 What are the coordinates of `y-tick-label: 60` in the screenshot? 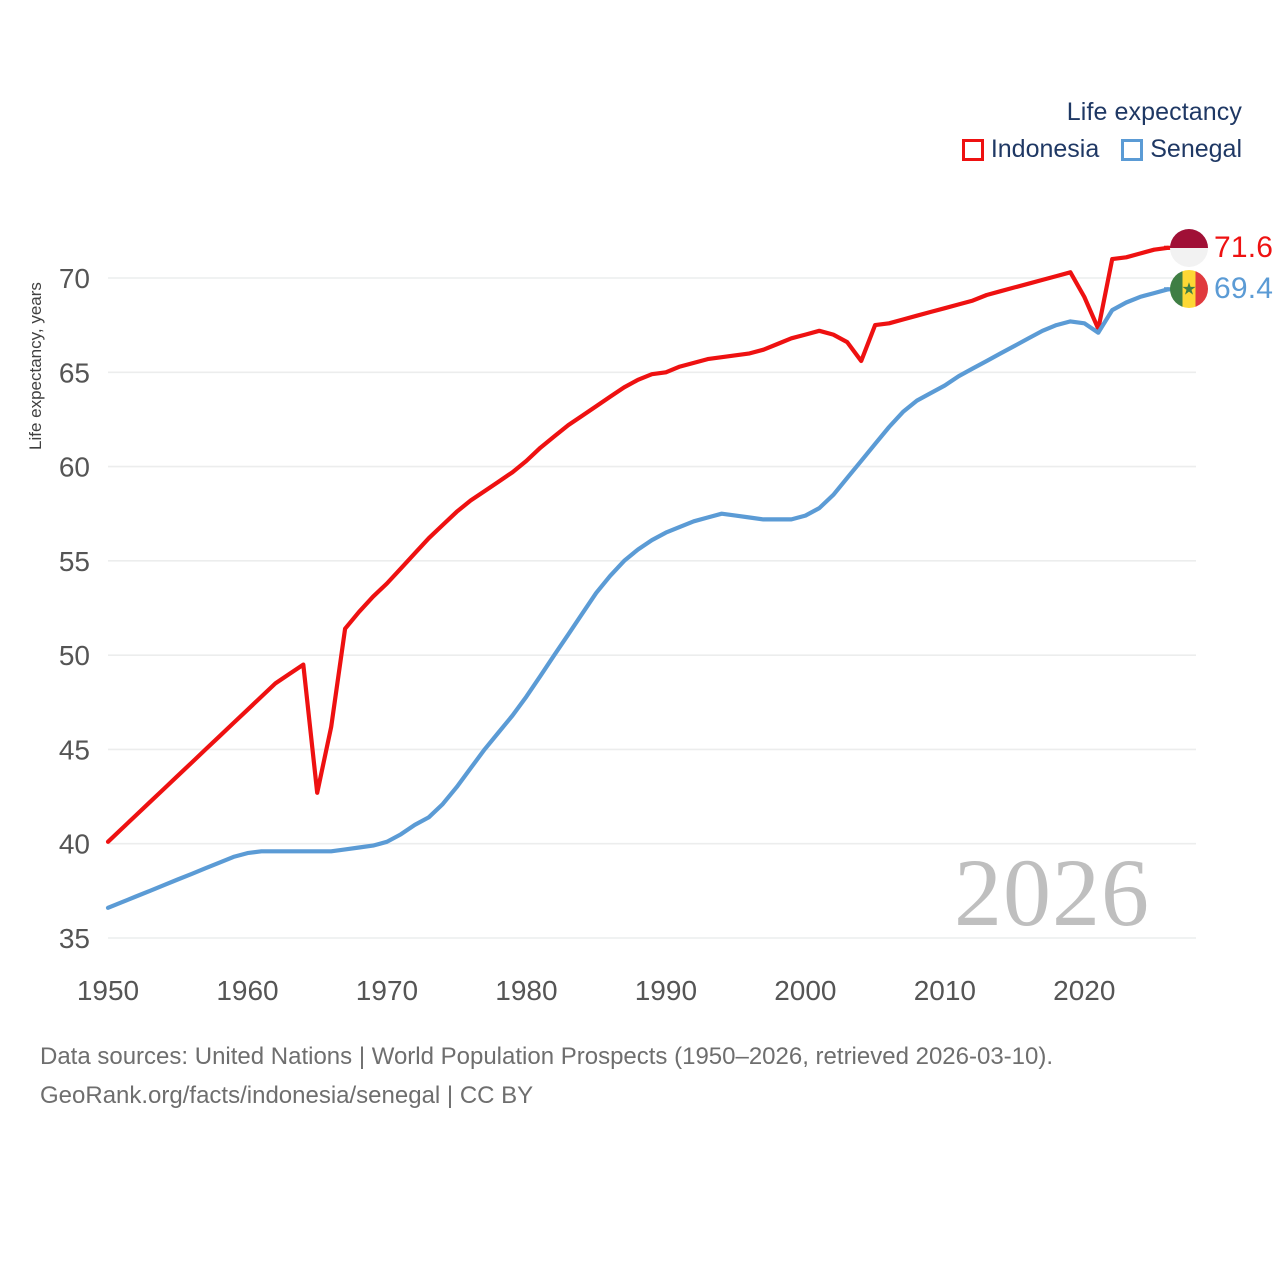 It's located at (74, 467).